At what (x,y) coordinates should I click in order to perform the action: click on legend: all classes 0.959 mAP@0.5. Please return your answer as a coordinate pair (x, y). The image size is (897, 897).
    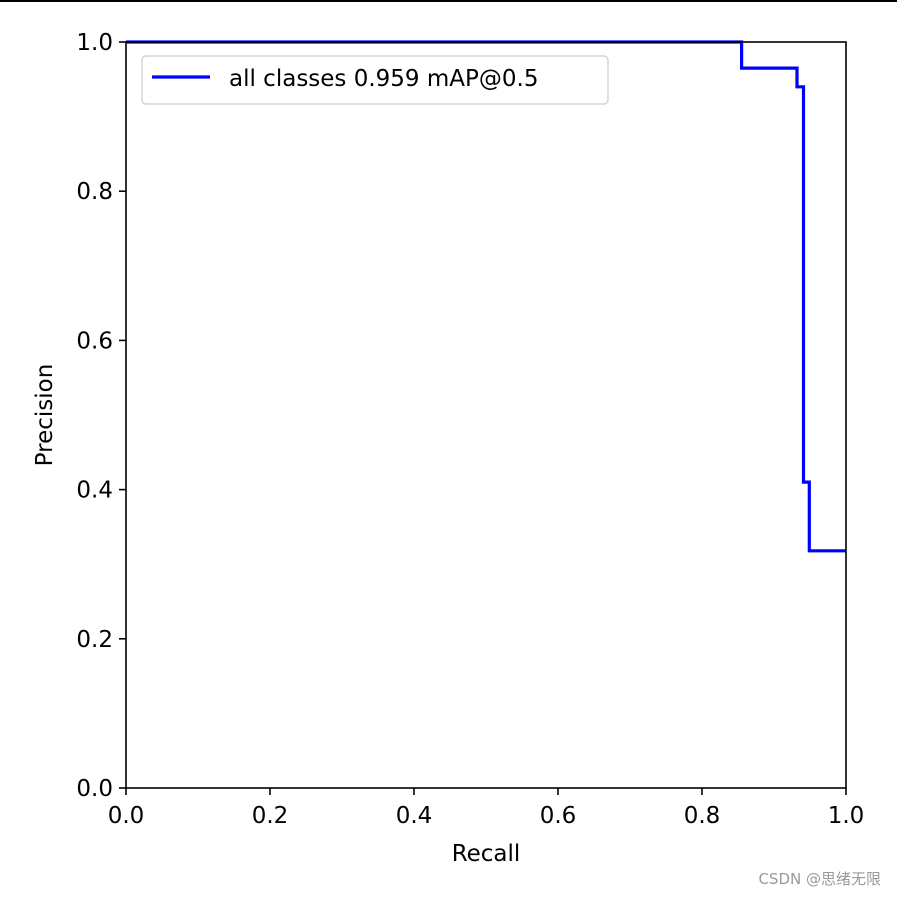
    Looking at the image, I should click on (375, 80).